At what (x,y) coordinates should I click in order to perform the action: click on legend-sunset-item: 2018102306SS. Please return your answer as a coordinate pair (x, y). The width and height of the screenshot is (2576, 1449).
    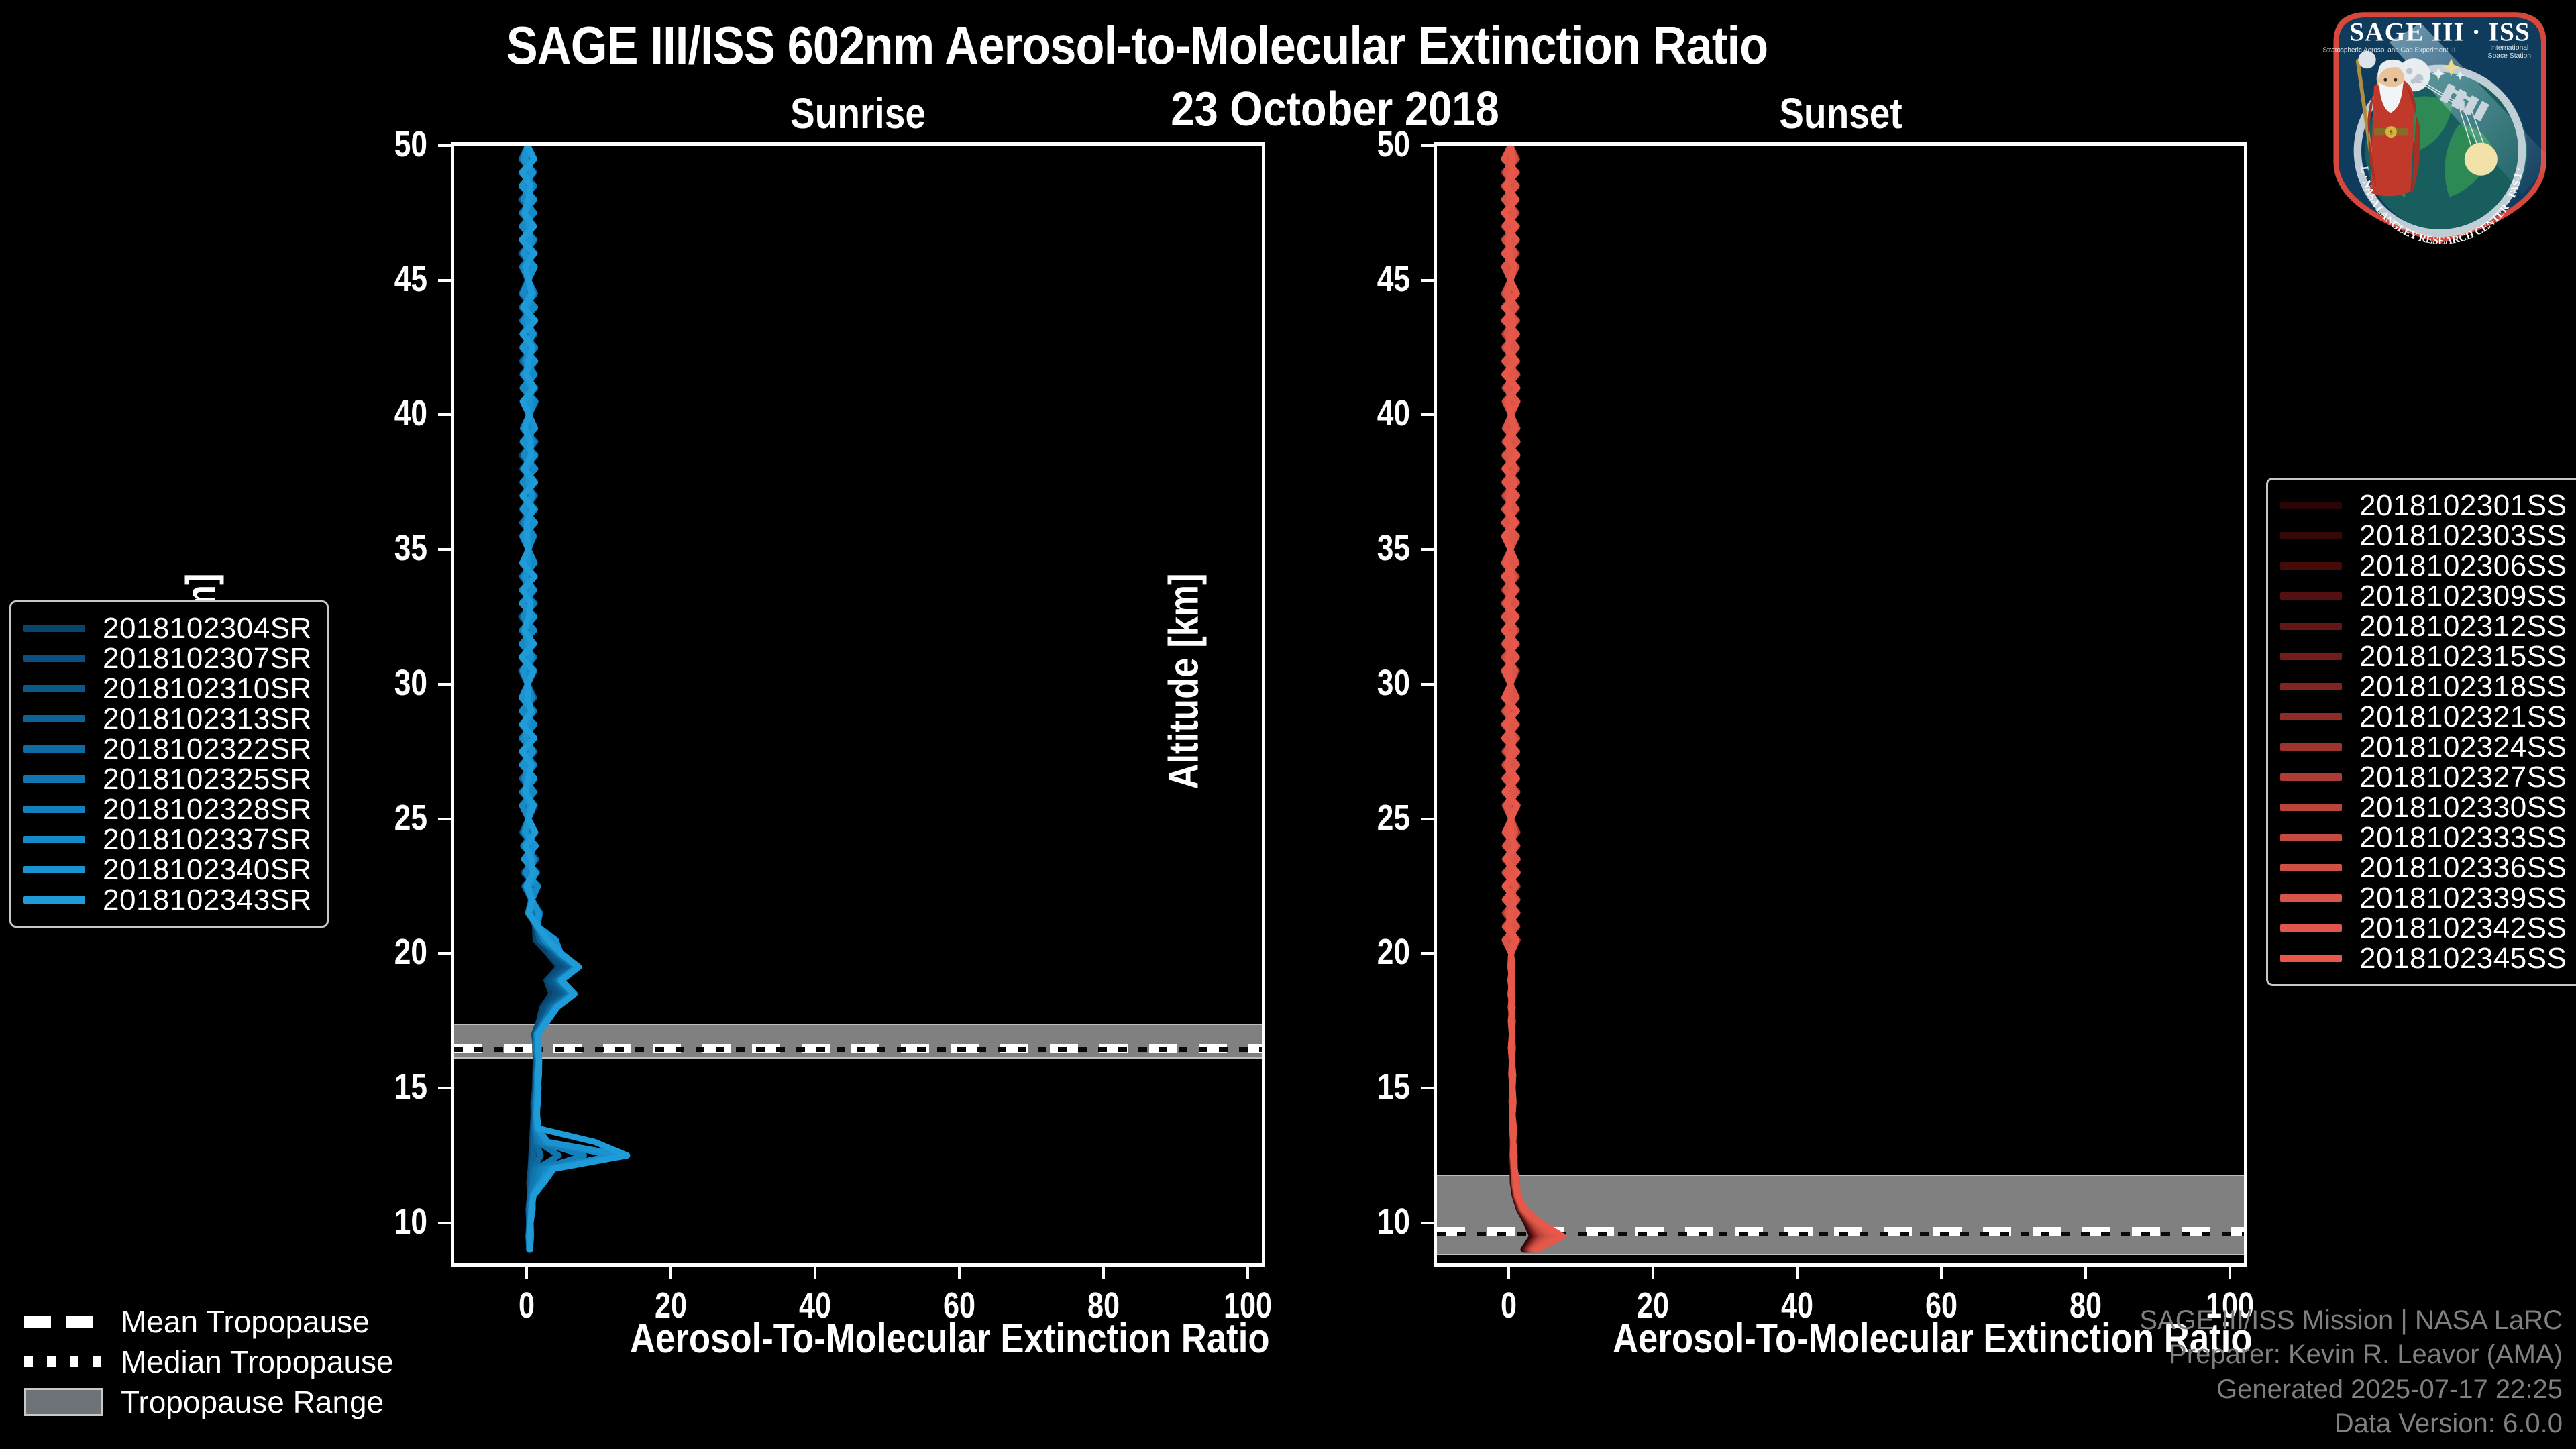
    Looking at the image, I should click on (2423, 565).